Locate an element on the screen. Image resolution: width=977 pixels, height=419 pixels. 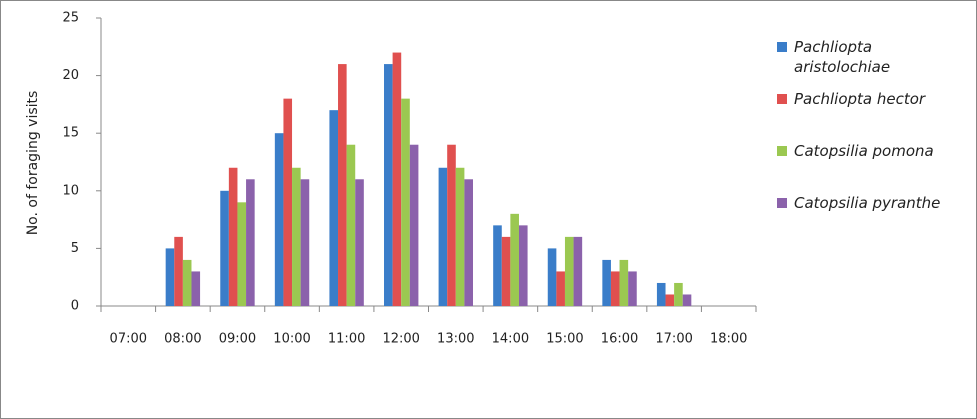
legend-item: Catopsilia pyranthe is located at coordinates (866, 219).